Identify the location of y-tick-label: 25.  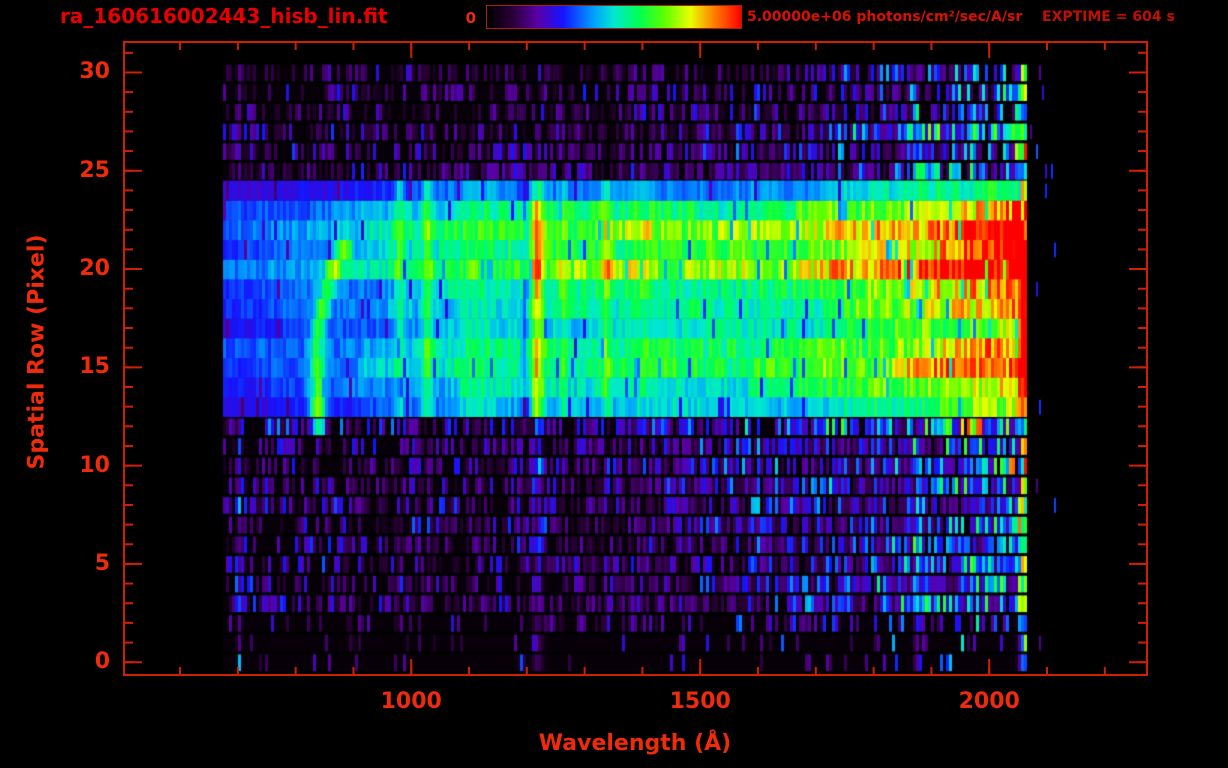
(94, 170).